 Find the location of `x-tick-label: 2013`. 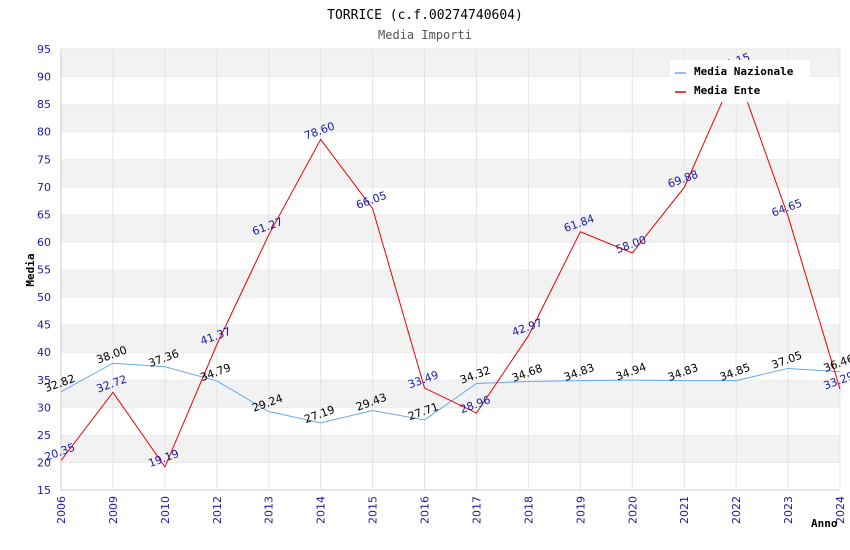

x-tick-label: 2013 is located at coordinates (269, 510).